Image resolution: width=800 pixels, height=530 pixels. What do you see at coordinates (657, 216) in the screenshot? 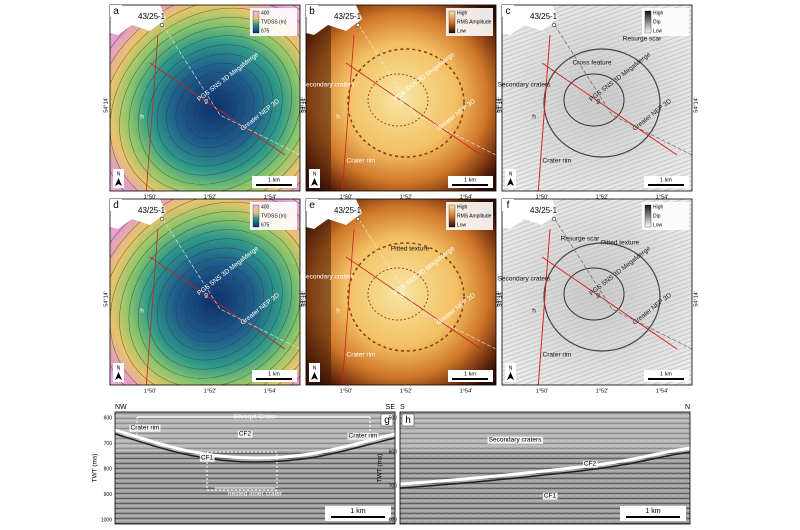
I see `legend-title: Dip` at bounding box center [657, 216].